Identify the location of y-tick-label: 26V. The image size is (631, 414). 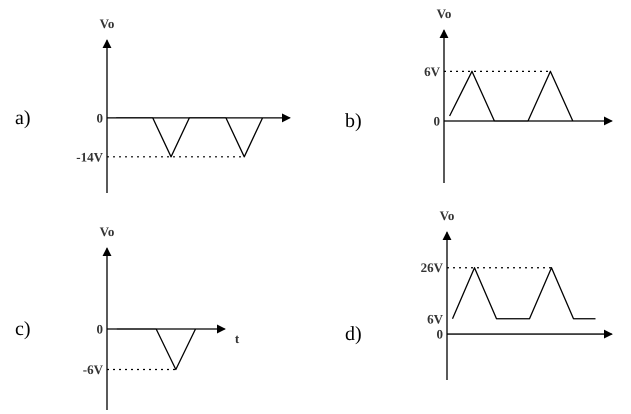
(432, 268).